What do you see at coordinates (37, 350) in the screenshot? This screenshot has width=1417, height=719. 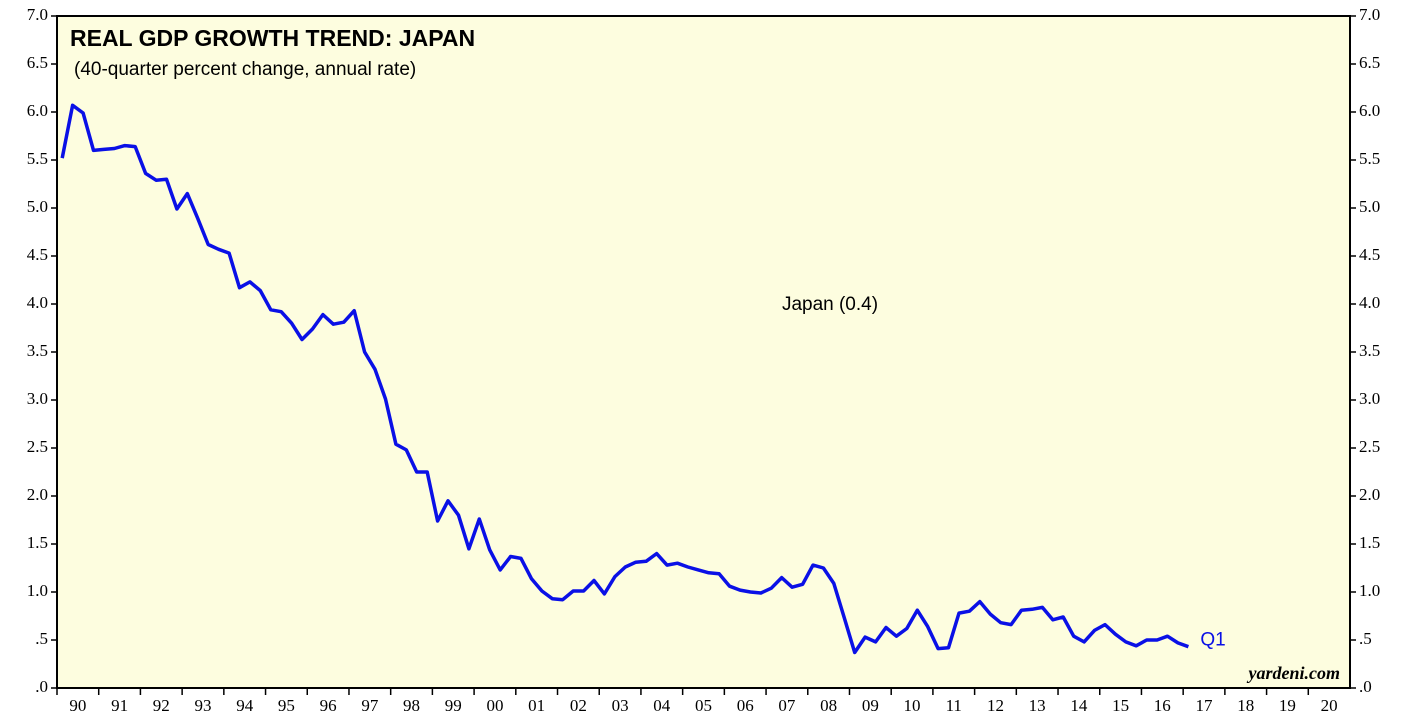 I see `y-tick-label: 3.5` at bounding box center [37, 350].